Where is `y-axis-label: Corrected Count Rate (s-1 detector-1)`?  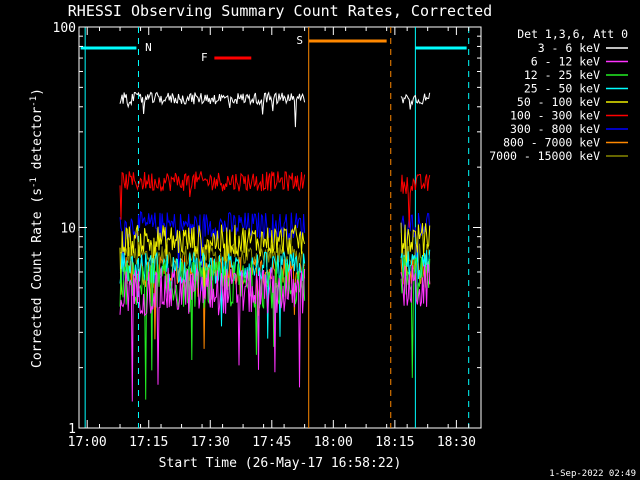 y-axis-label: Corrected Count Rate (s-1 detector-1) is located at coordinates (37, 228).